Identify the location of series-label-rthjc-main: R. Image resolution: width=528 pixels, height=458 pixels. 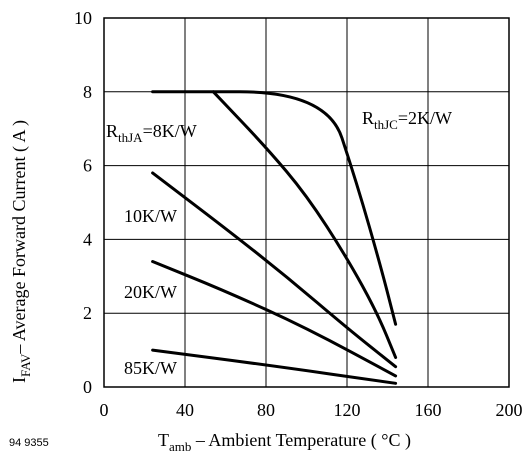
(368, 118).